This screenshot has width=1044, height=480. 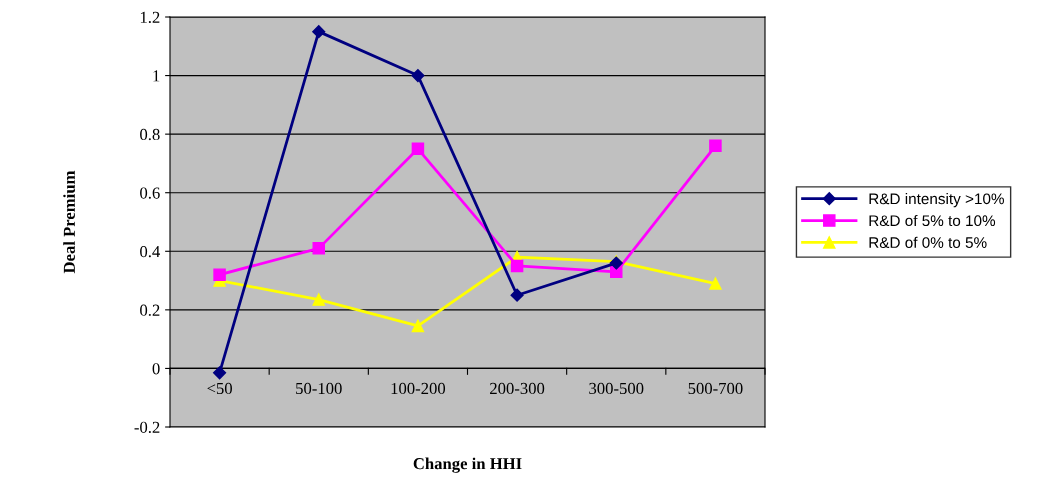 I want to click on y-tick-label: 0, so click(x=156, y=369).